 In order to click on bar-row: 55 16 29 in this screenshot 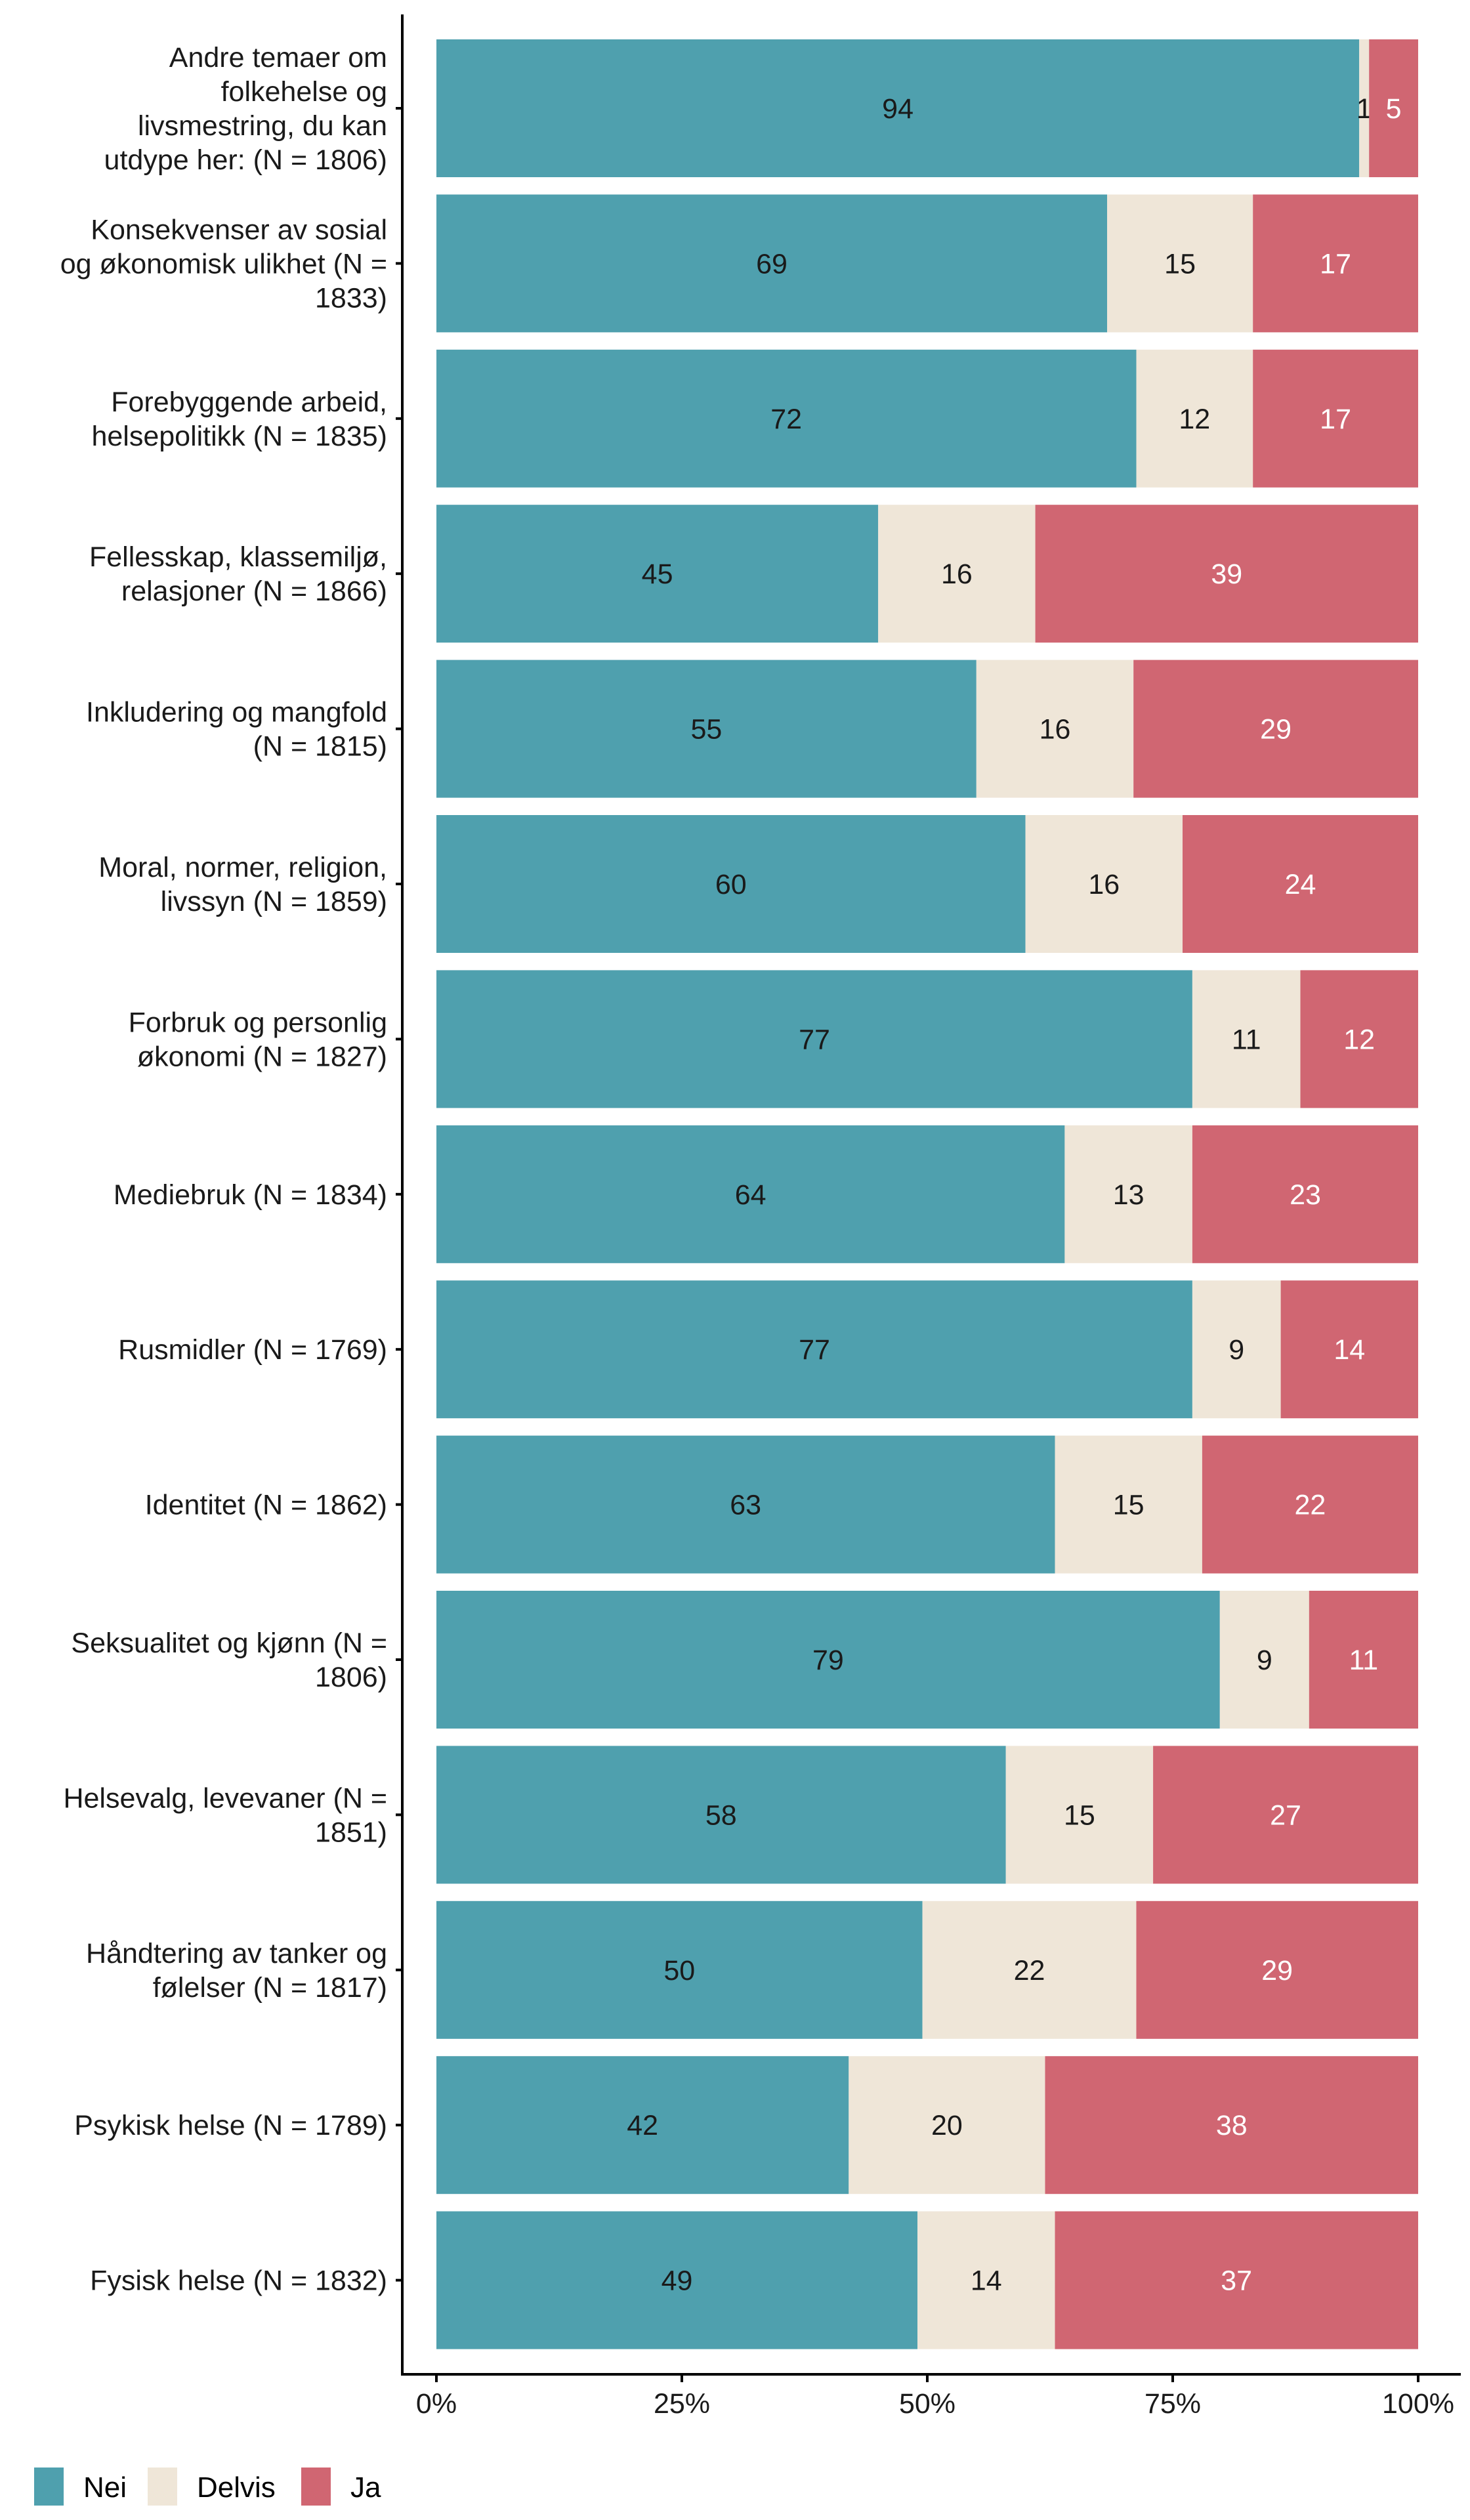, I will do `click(927, 729)`.